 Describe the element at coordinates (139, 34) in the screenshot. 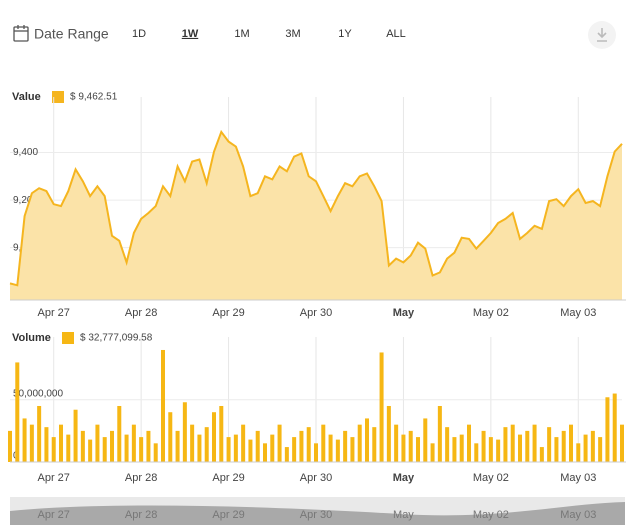

I see `range-button: 1D` at that location.